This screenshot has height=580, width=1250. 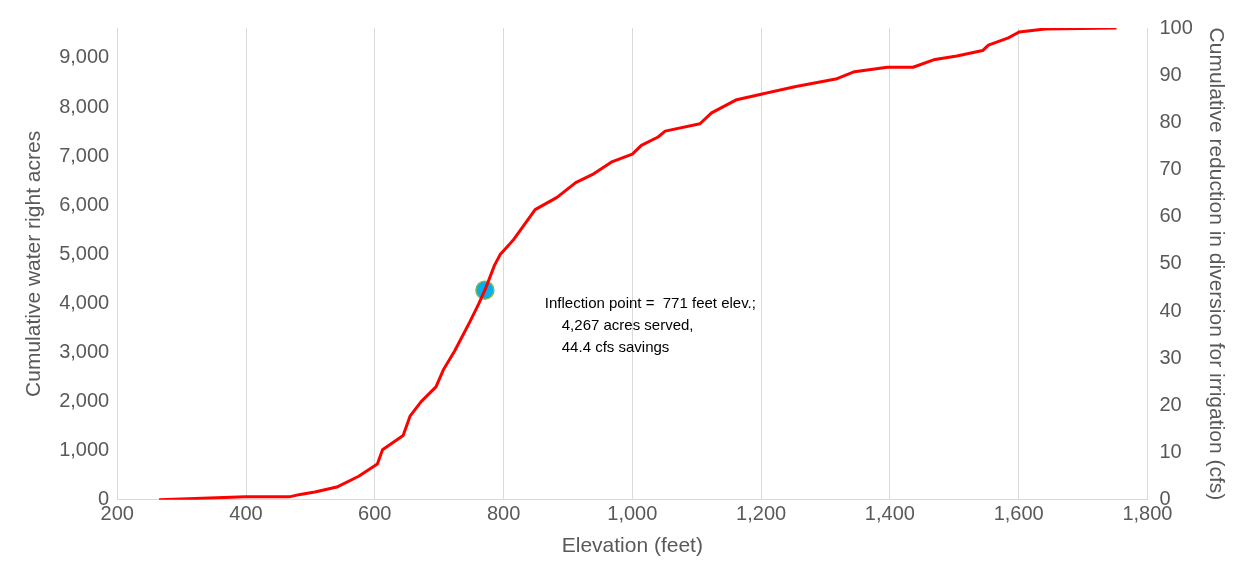 What do you see at coordinates (84, 400) in the screenshot?
I see `y-tick-label: 2,000` at bounding box center [84, 400].